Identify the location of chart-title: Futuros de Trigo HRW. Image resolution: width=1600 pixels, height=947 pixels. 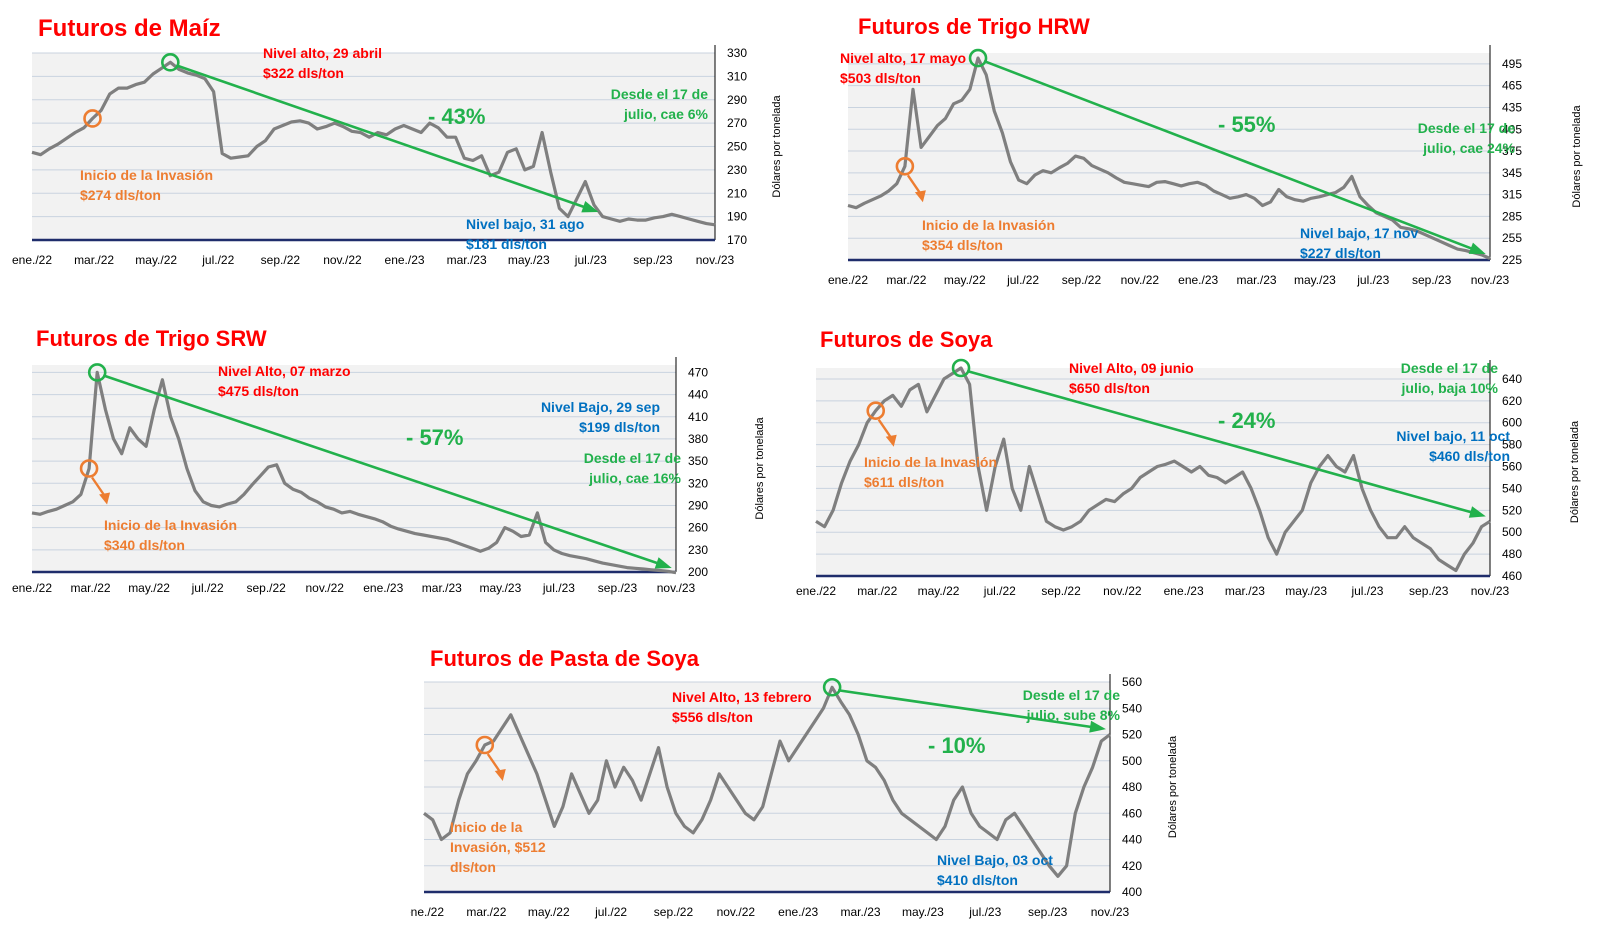
(974, 26).